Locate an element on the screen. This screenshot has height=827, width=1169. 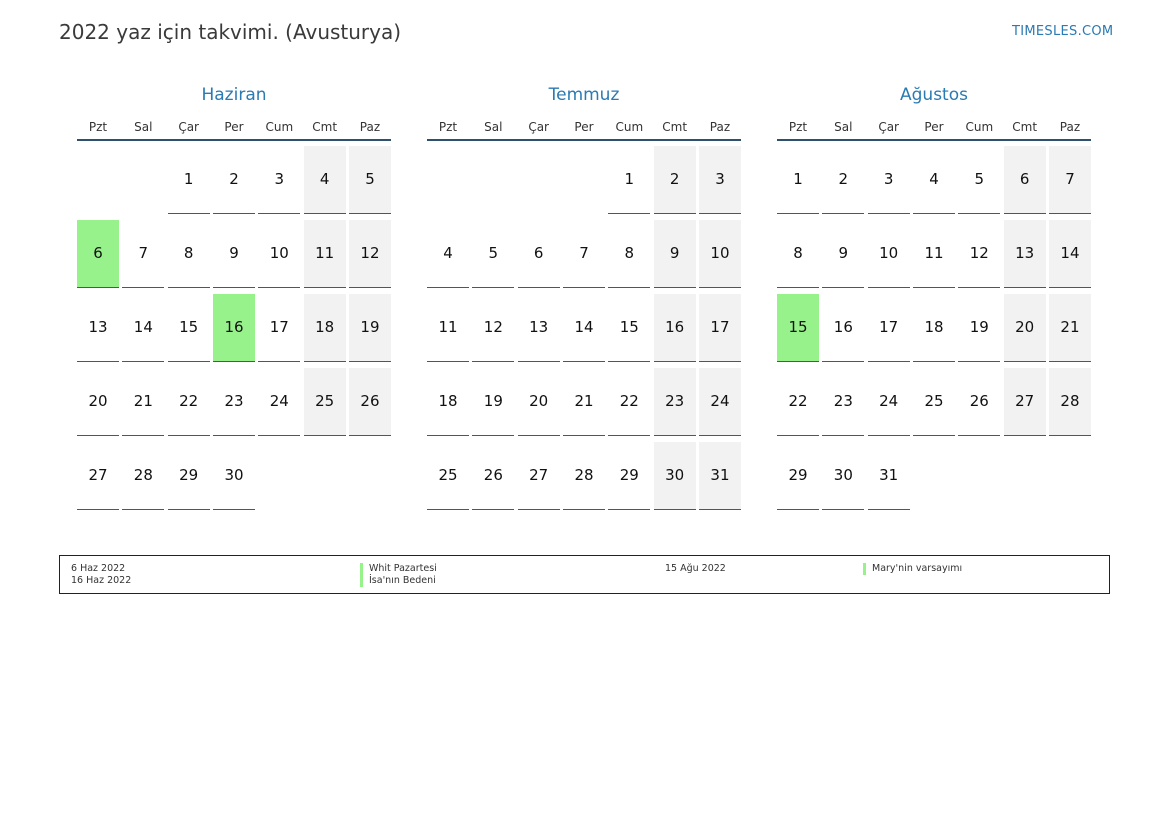
weekday-label: Pzt is located at coordinates (98, 127).